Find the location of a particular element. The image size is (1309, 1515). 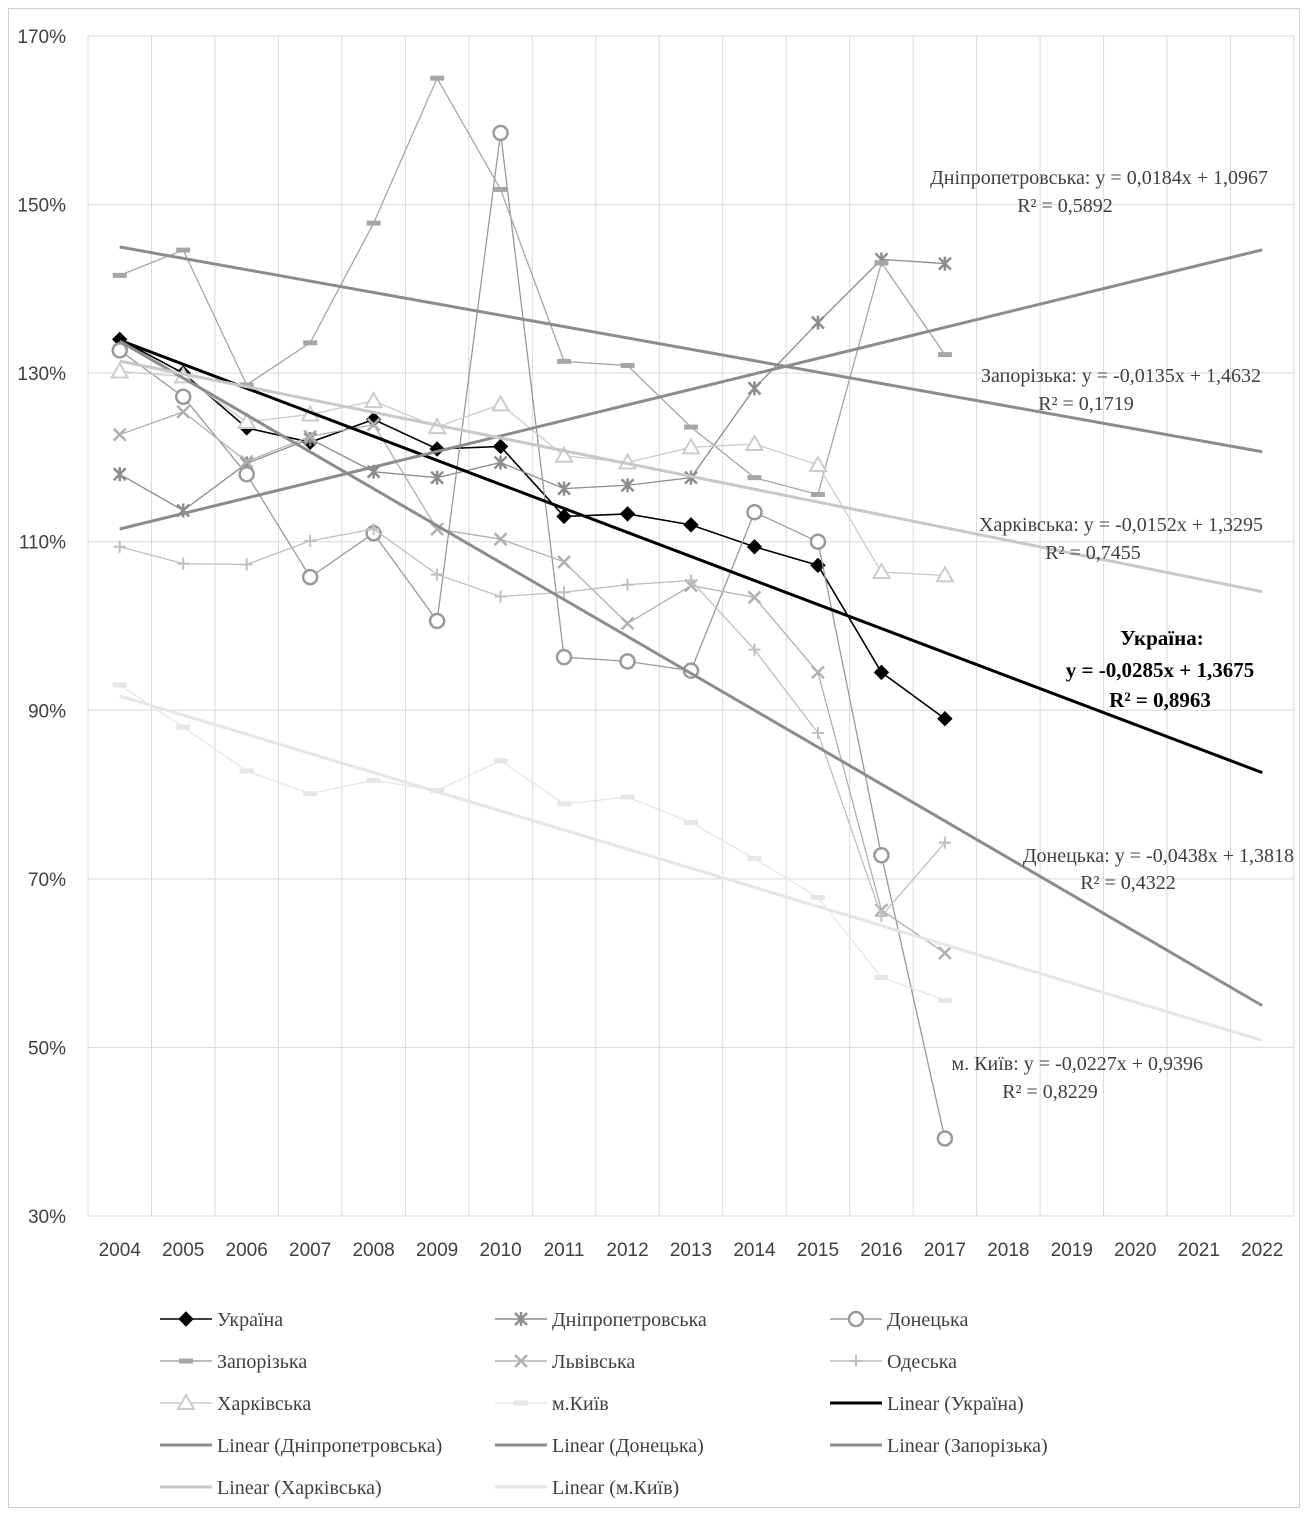

legend-label: Linear (Донецька) is located at coordinates (628, 1446).